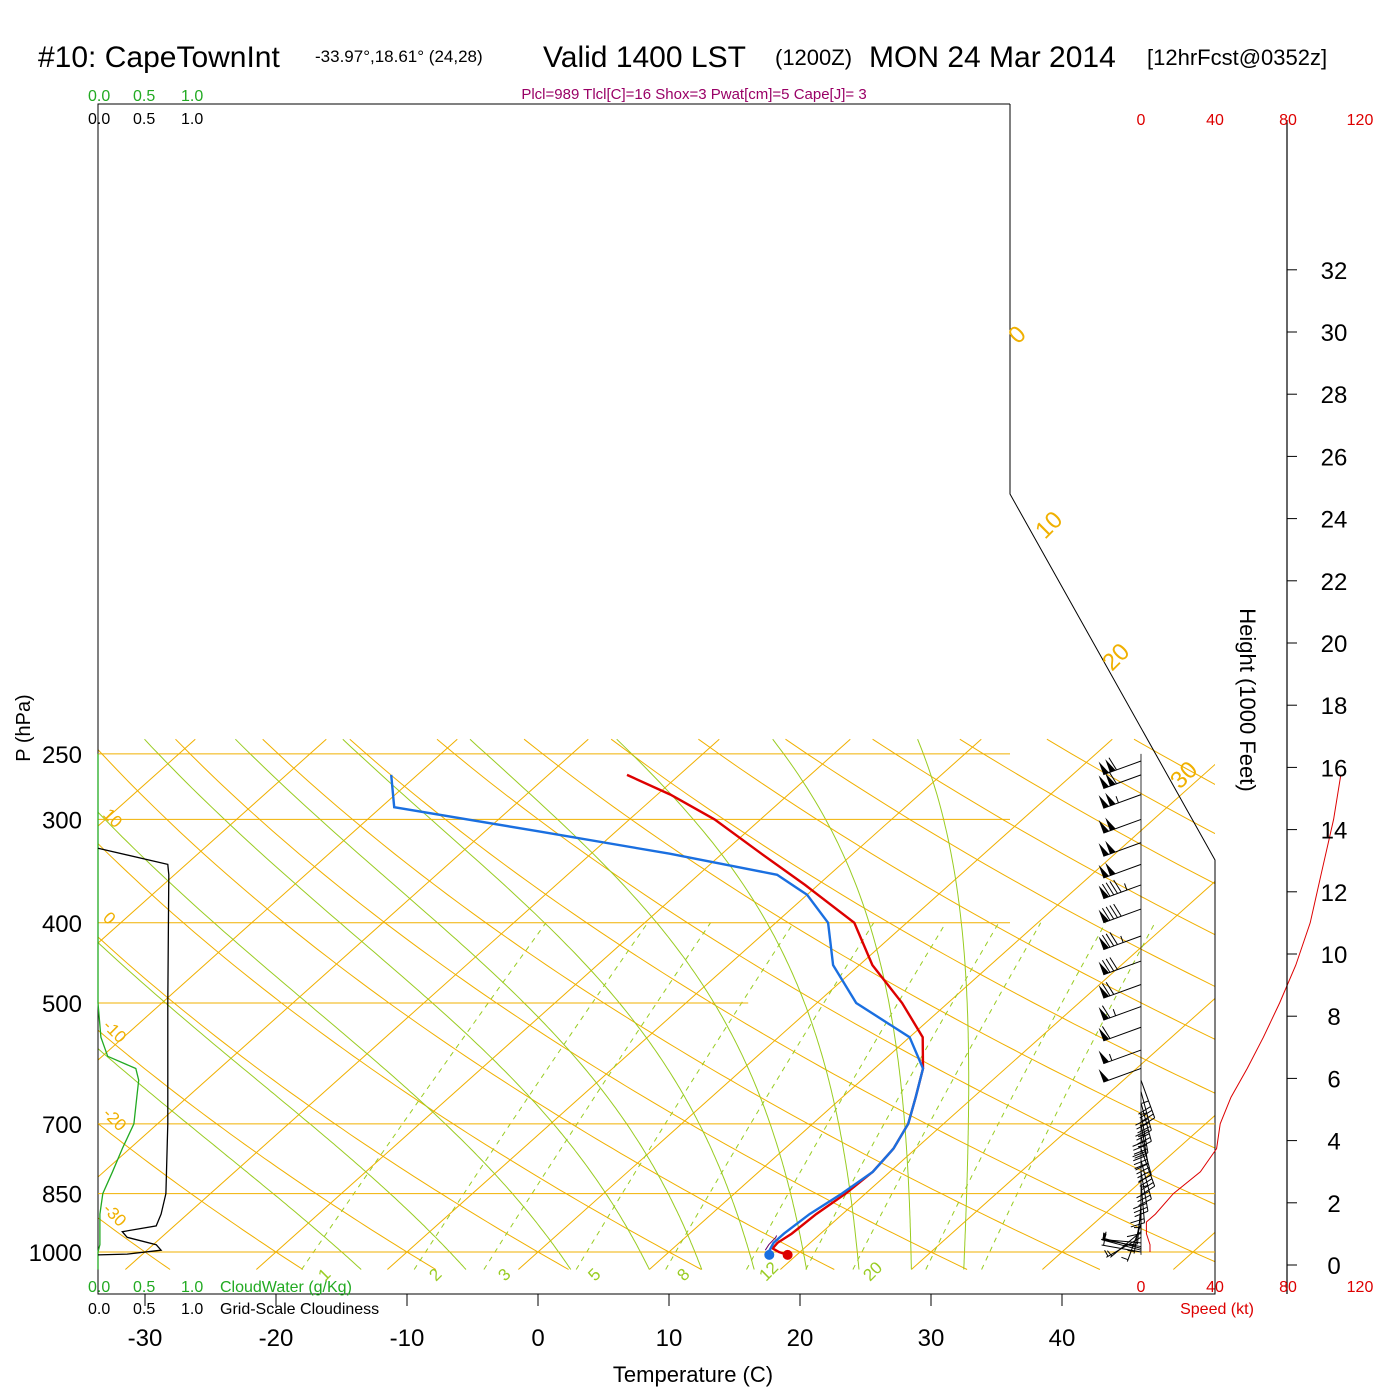 Image resolution: width=1400 pixels, height=1400 pixels. What do you see at coordinates (992, 57) in the screenshot?
I see `valid-date: MON 24 Mar 2014` at bounding box center [992, 57].